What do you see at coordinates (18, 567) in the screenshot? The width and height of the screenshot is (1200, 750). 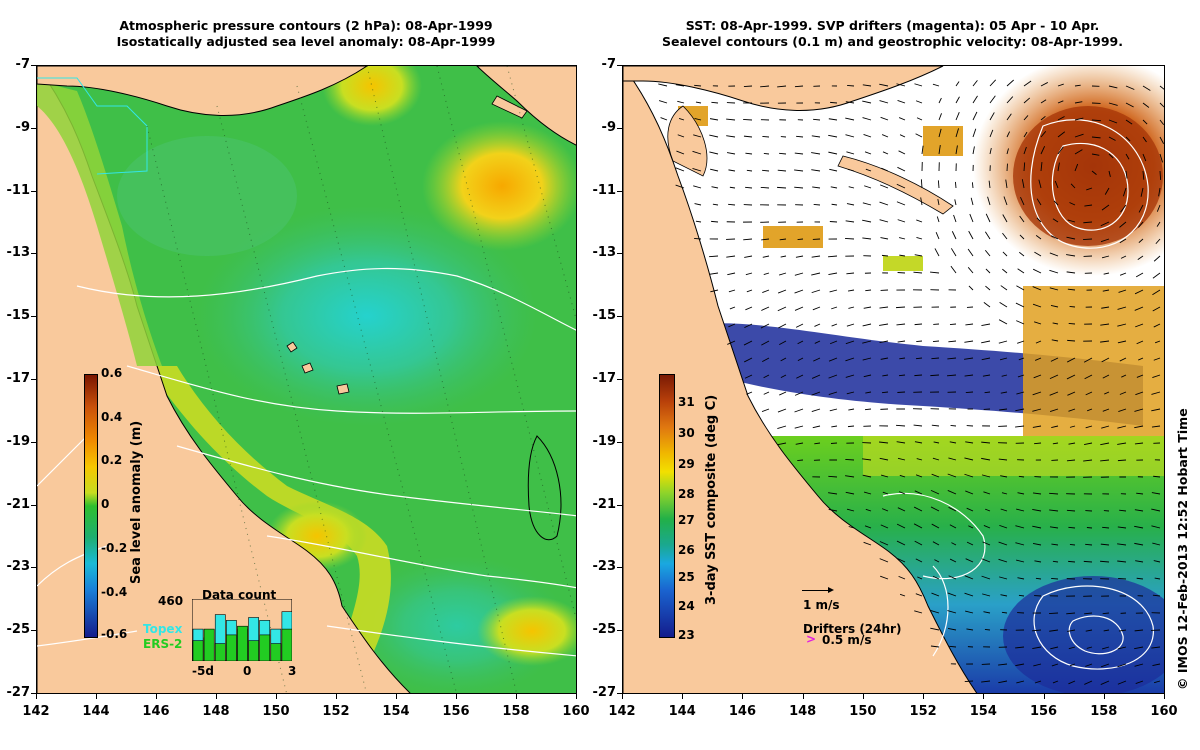 I see `left-ytick-label: -23` at bounding box center [18, 567].